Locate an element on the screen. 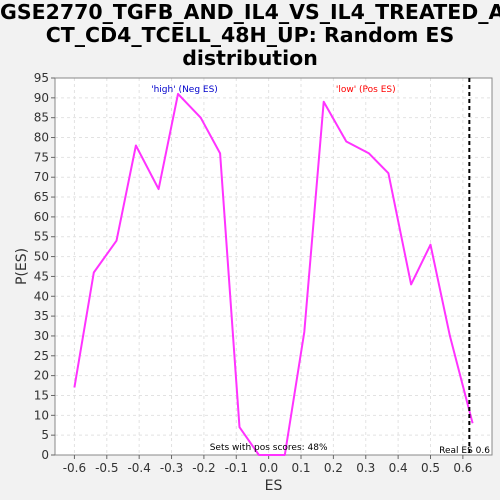 The width and height of the screenshot is (500, 500). x-tick-label: -0.4 is located at coordinates (138, 468).